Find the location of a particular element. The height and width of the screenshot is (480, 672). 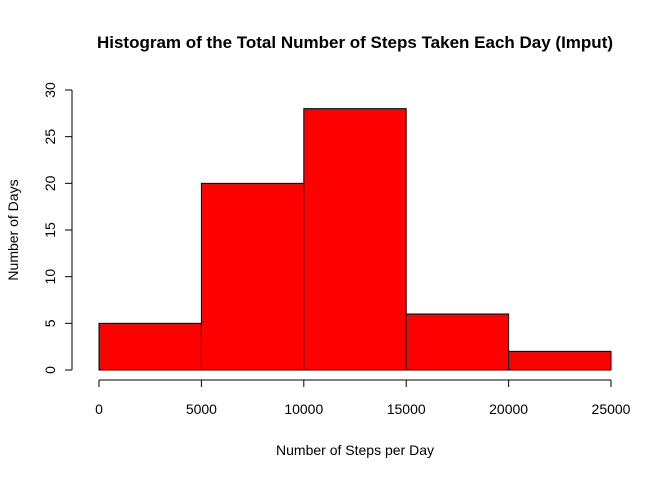

x-axis-label: Number of Steps per Day is located at coordinates (355, 450).